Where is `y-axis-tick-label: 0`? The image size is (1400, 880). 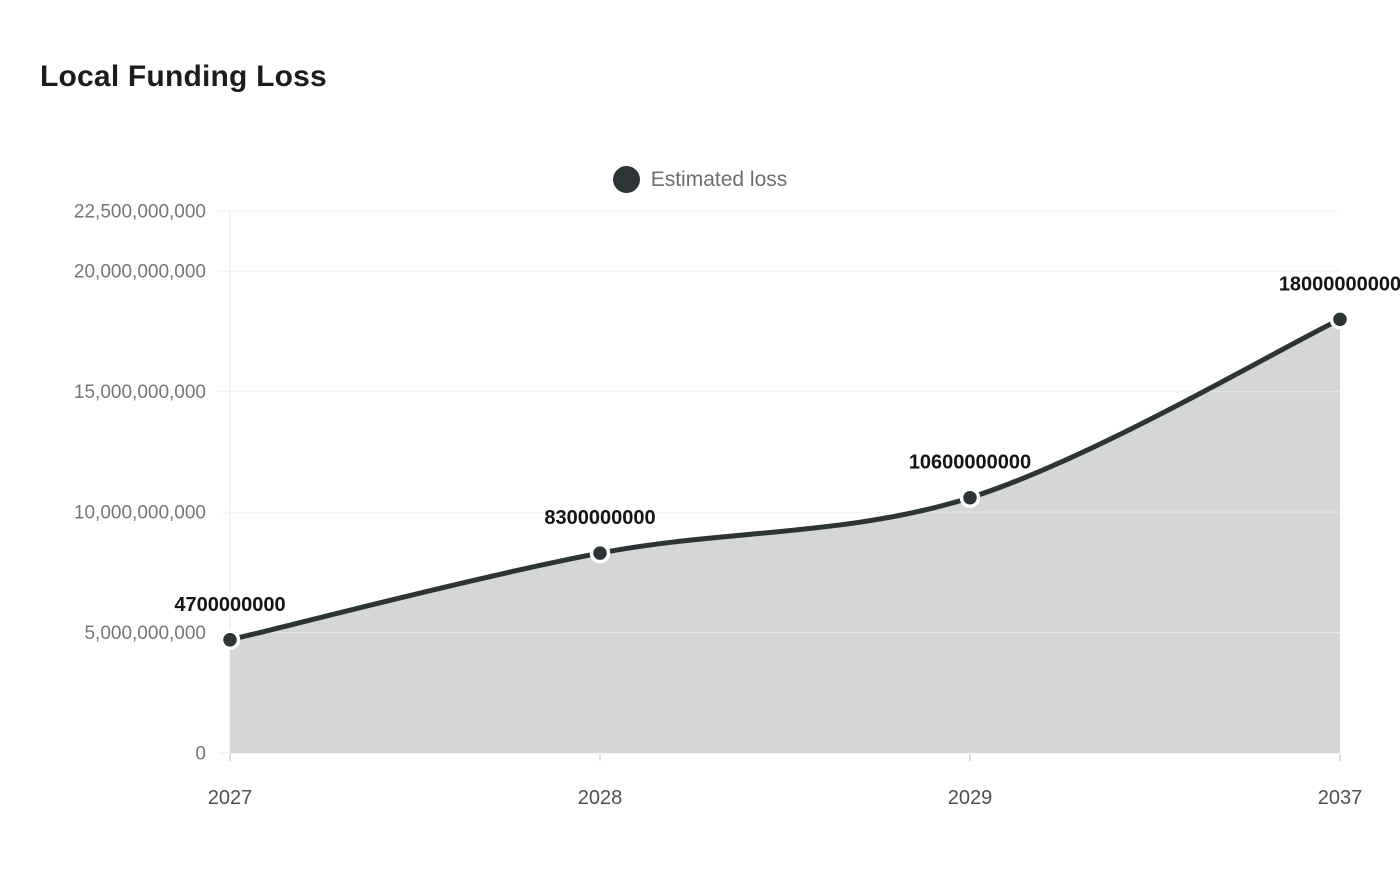
y-axis-tick-label: 0 is located at coordinates (200, 754).